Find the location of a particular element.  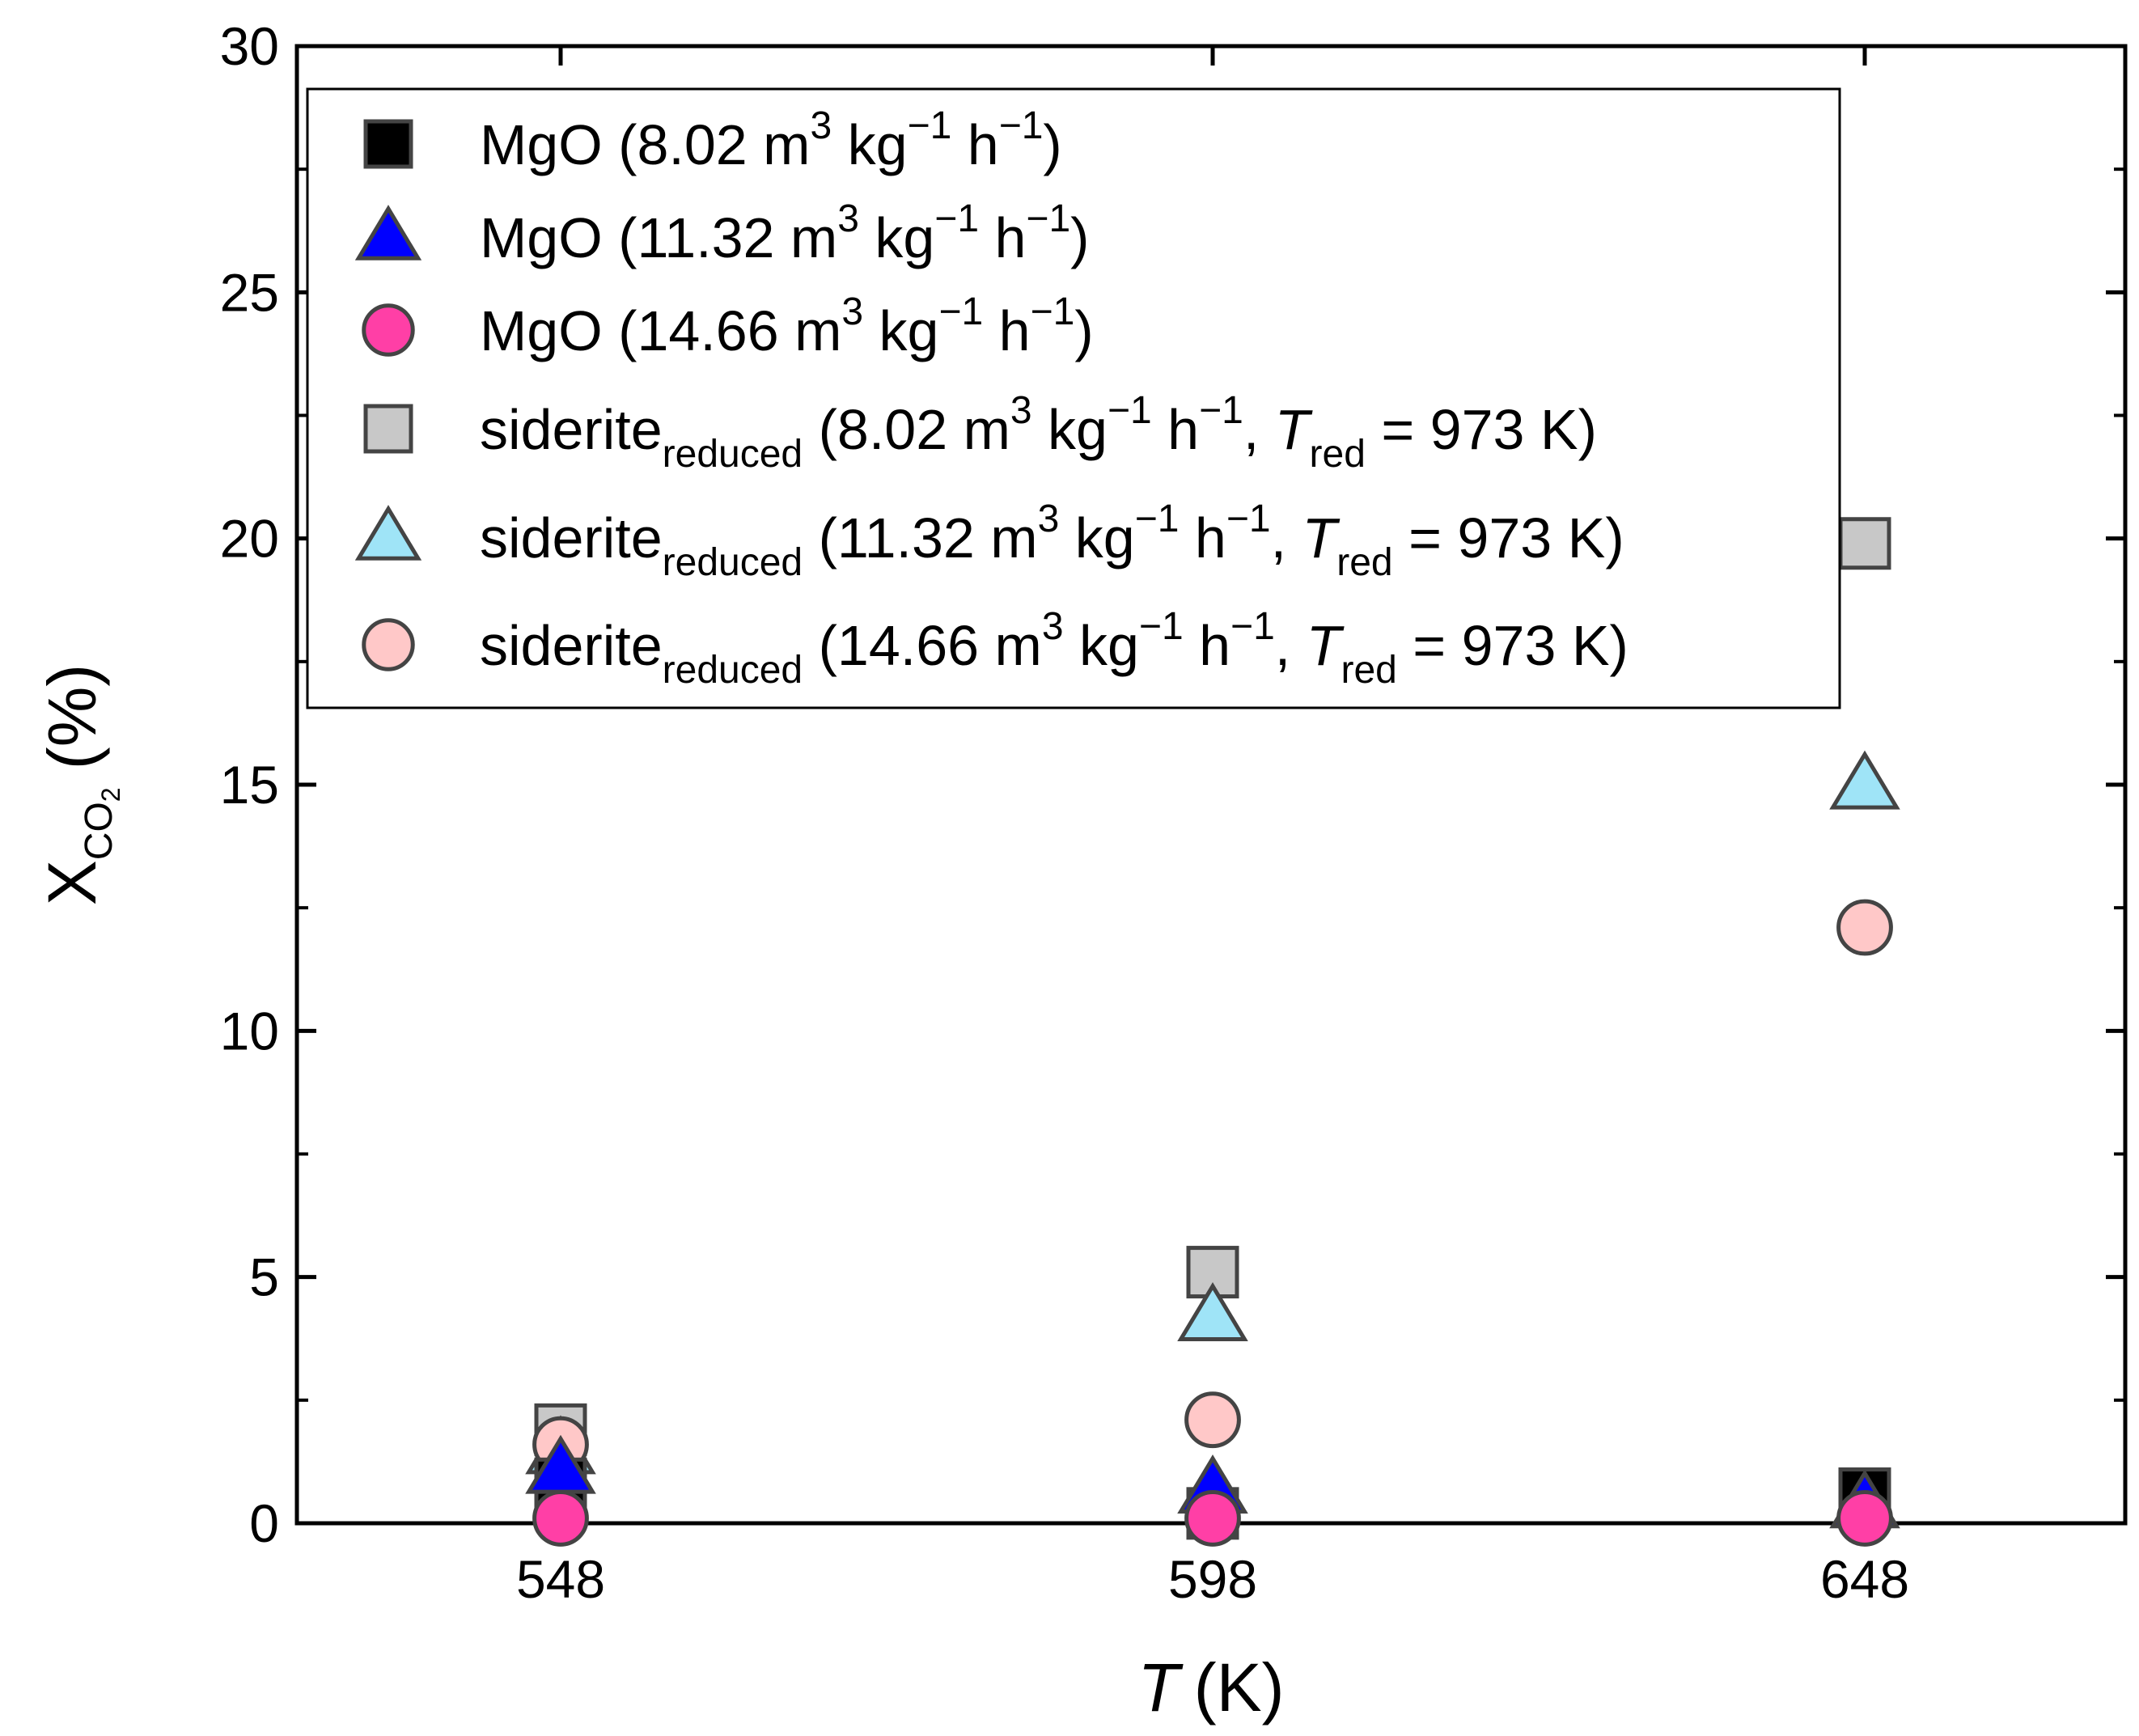

x-tick-label: 598 is located at coordinates (1212, 1579).